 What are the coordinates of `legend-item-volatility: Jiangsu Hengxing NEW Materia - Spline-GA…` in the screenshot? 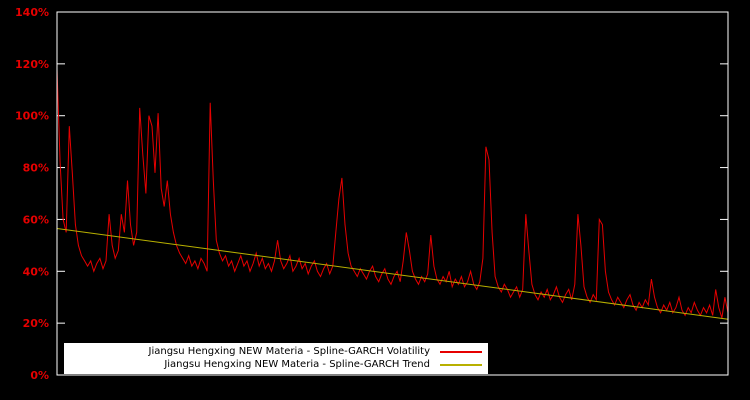 It's located at (276, 351).